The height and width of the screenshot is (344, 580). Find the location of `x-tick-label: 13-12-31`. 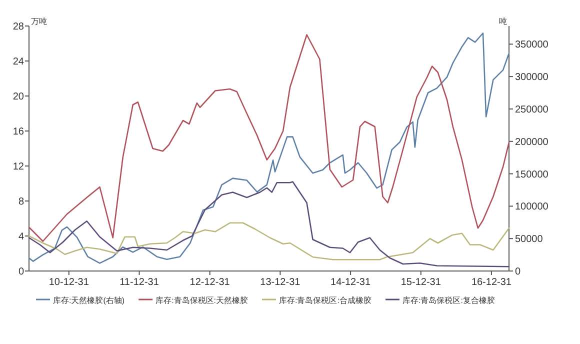

x-tick-label: 13-12-31 is located at coordinates (280, 282).